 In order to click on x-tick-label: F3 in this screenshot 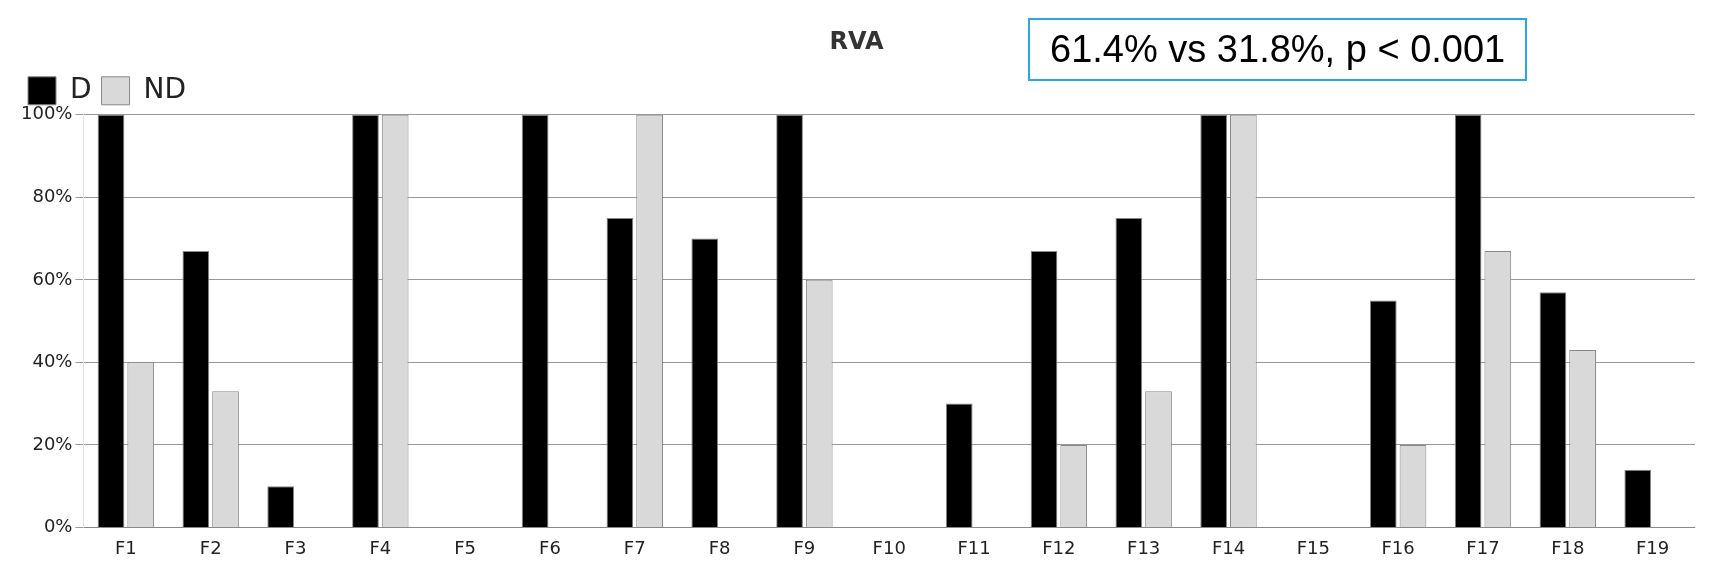, I will do `click(295, 547)`.